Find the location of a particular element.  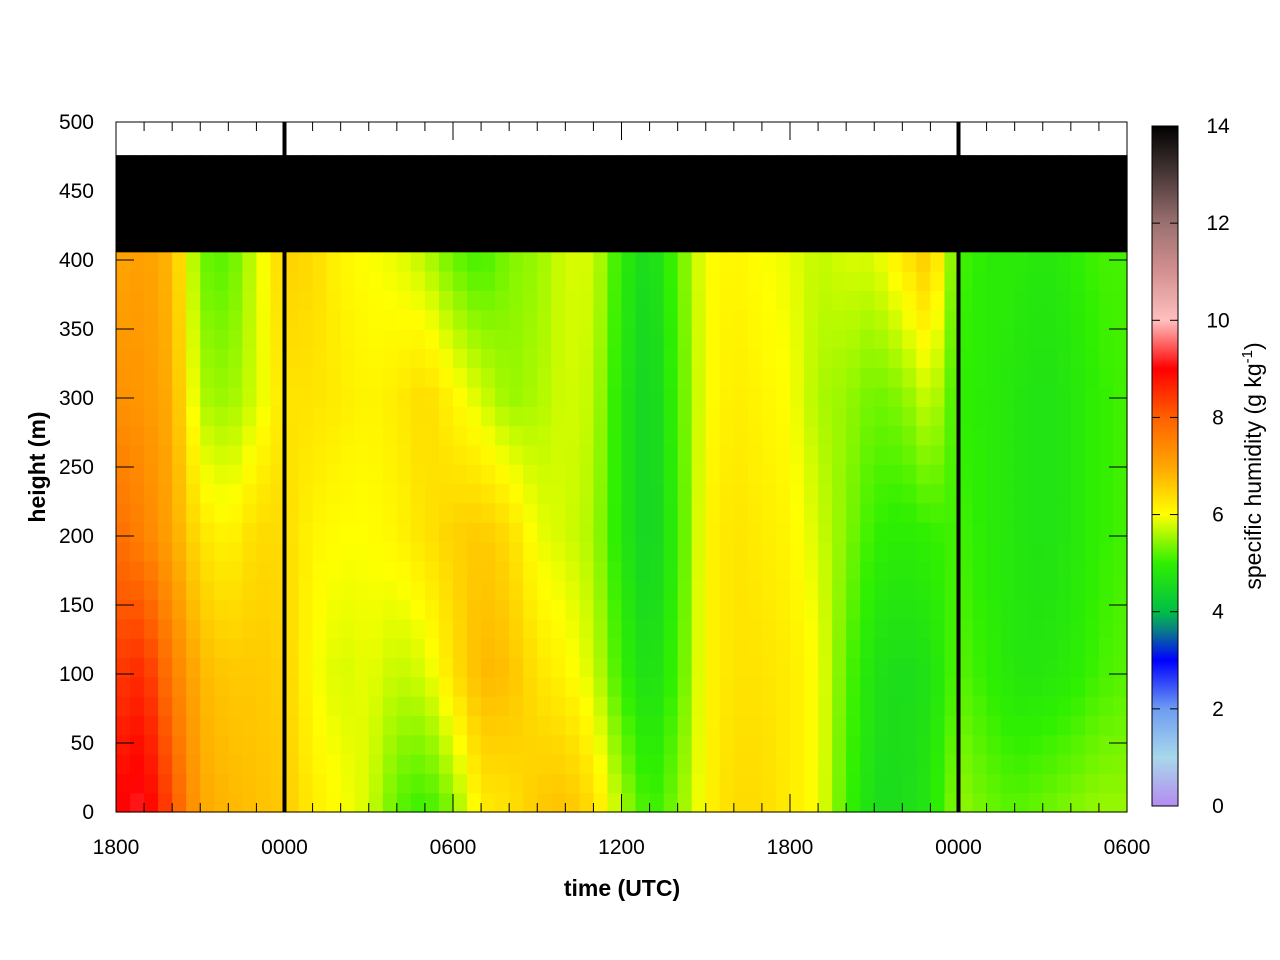

colorbar-tick-label: 14 is located at coordinates (1218, 126).